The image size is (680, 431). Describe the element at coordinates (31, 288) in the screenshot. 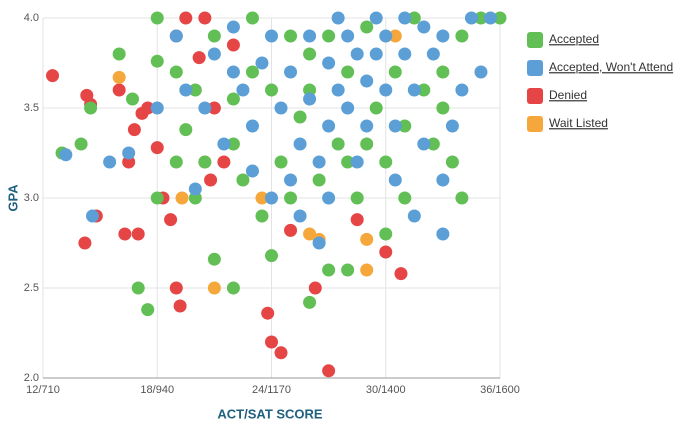

I see `y-tick-label: 2.5` at that location.